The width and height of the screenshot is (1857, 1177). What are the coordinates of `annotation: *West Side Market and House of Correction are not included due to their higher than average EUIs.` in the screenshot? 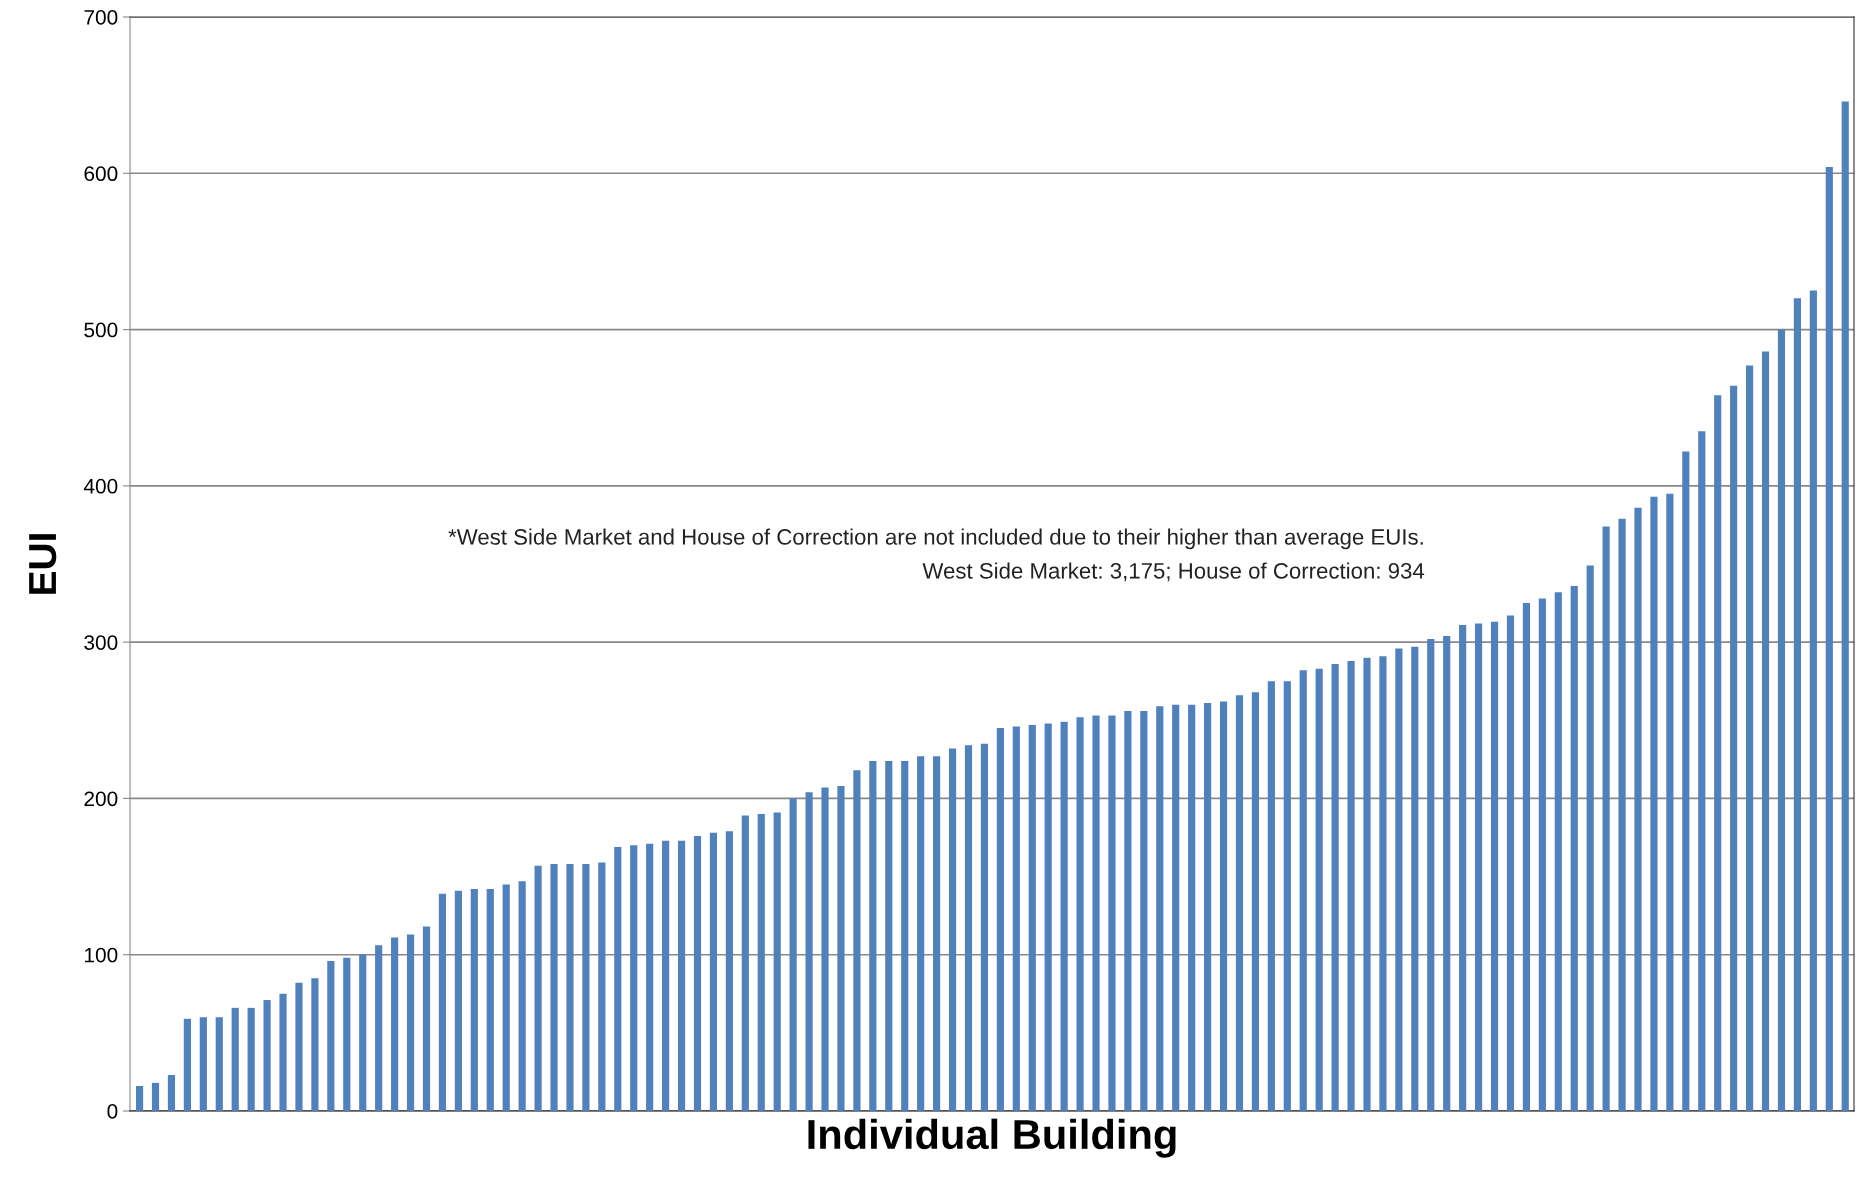 It's located at (935, 539).